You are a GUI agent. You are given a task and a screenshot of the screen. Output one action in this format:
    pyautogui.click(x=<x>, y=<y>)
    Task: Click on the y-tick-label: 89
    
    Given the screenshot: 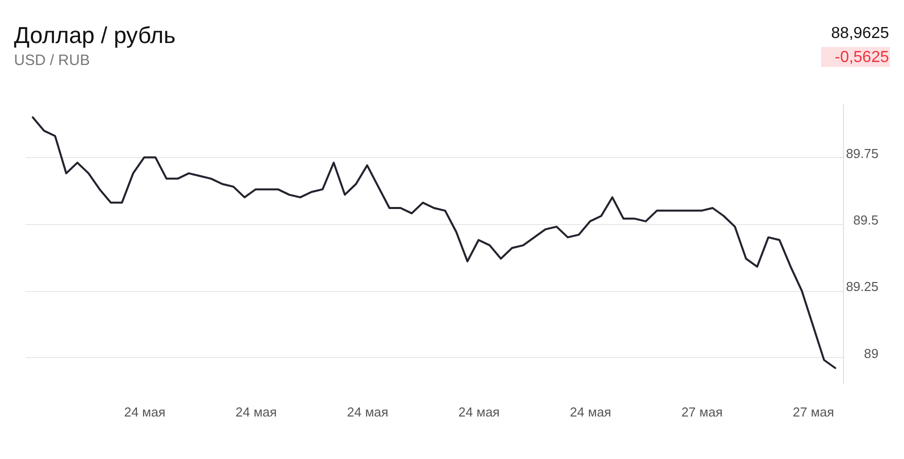 What is the action you would take?
    pyautogui.click(x=871, y=353)
    